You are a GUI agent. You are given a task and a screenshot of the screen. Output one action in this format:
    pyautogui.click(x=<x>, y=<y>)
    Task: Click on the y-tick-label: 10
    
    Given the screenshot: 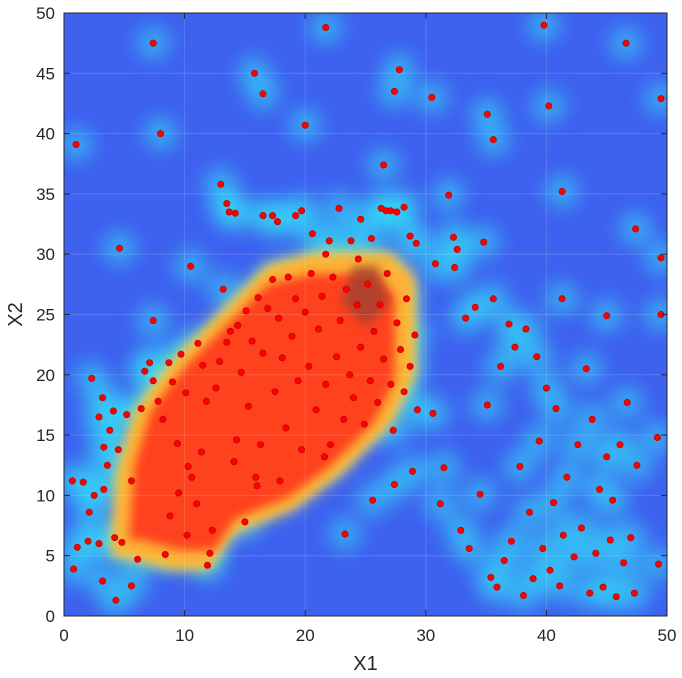 What is the action you would take?
    pyautogui.click(x=45, y=495)
    